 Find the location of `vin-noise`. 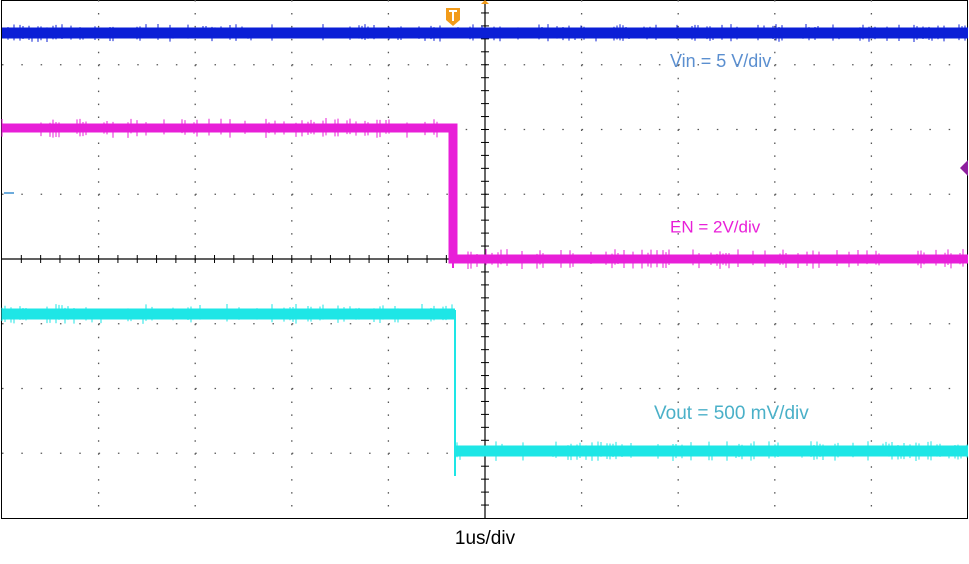

vin-noise is located at coordinates (486, 33).